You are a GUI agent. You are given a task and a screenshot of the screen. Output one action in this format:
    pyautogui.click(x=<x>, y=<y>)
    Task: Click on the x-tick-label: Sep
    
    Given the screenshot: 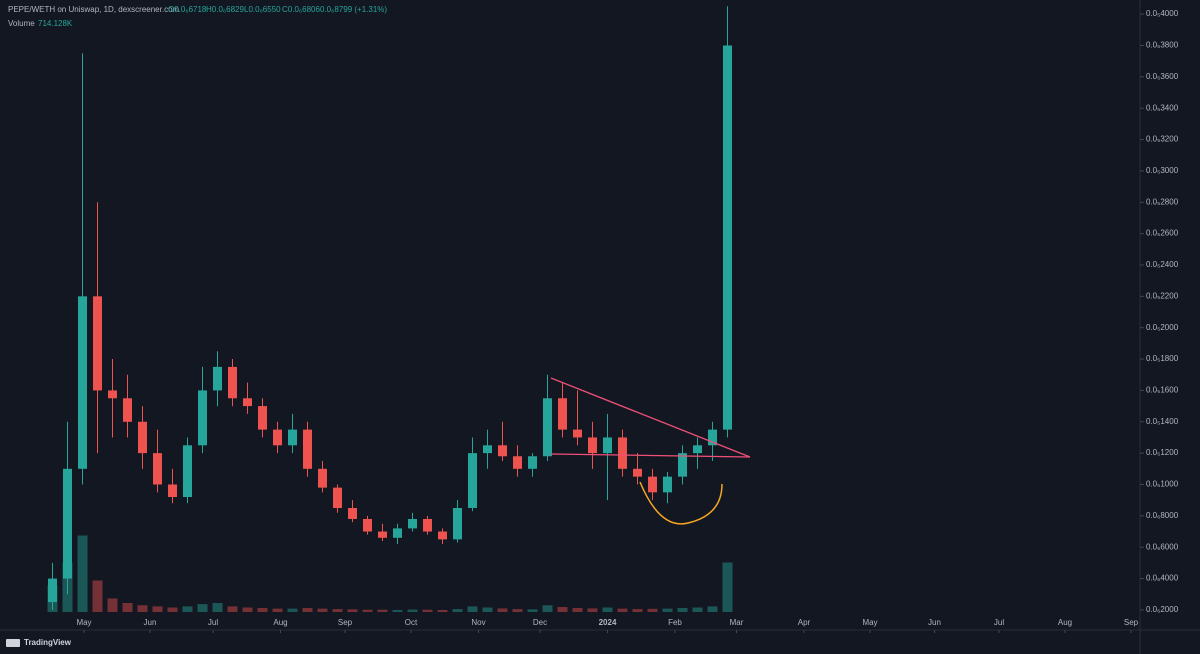 What is the action you would take?
    pyautogui.click(x=1131, y=622)
    